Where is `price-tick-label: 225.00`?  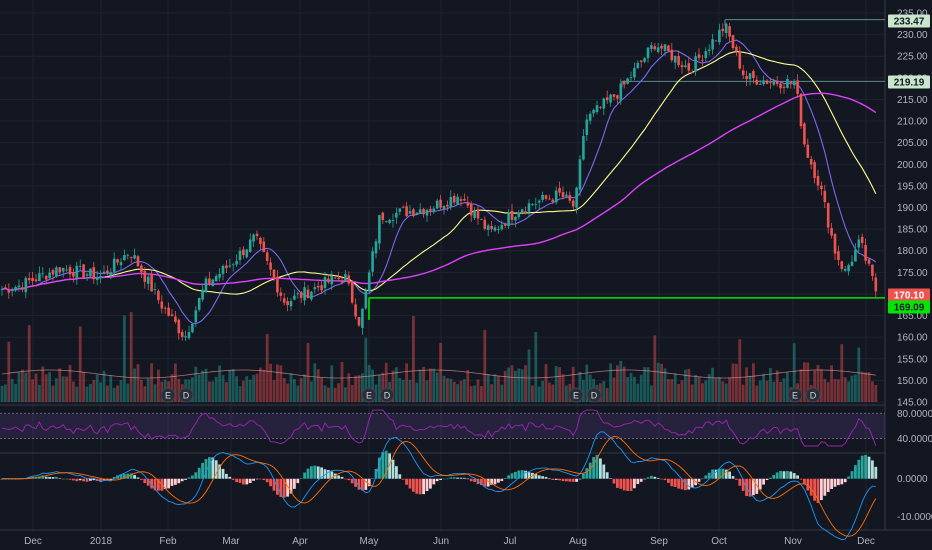
price-tick-label: 225.00 is located at coordinates (912, 57).